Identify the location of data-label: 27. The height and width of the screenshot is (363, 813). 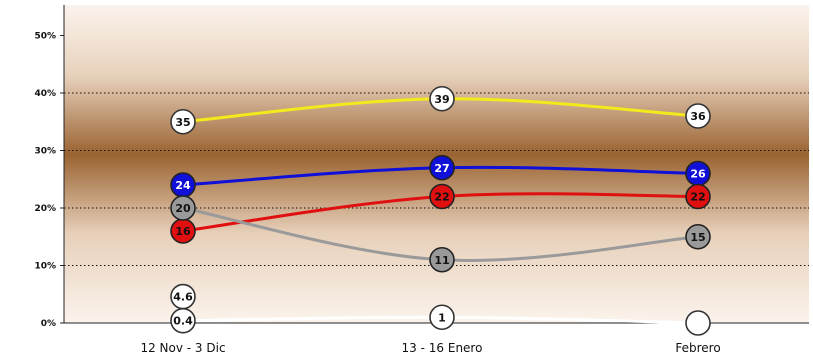
(441, 168).